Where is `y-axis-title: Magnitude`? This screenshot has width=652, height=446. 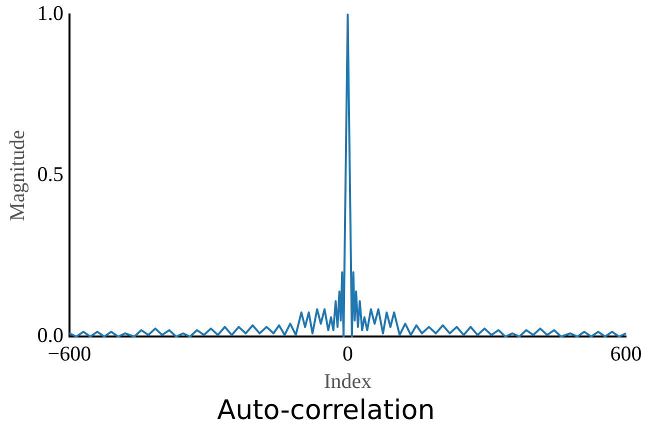
y-axis-title: Magnitude is located at coordinates (17, 176).